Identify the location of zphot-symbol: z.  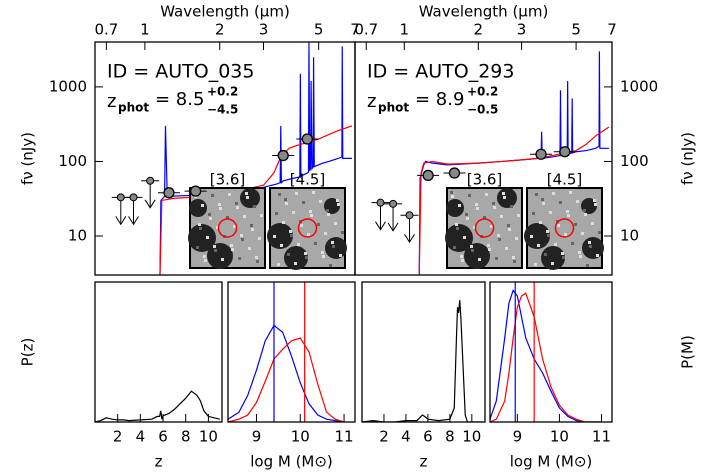
(371, 101).